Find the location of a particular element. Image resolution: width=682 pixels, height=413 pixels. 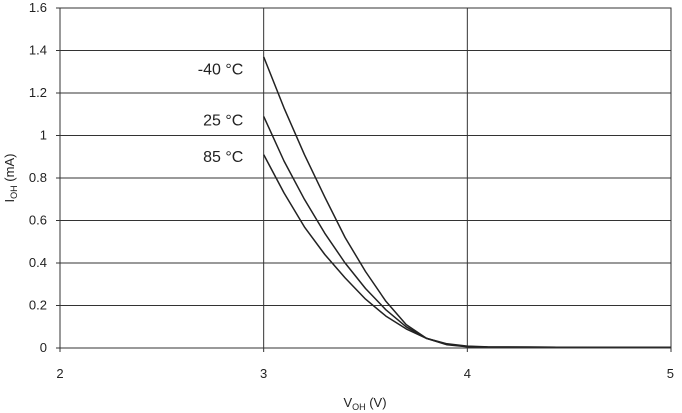

x-axis-label-unit: (V) is located at coordinates (376, 402).